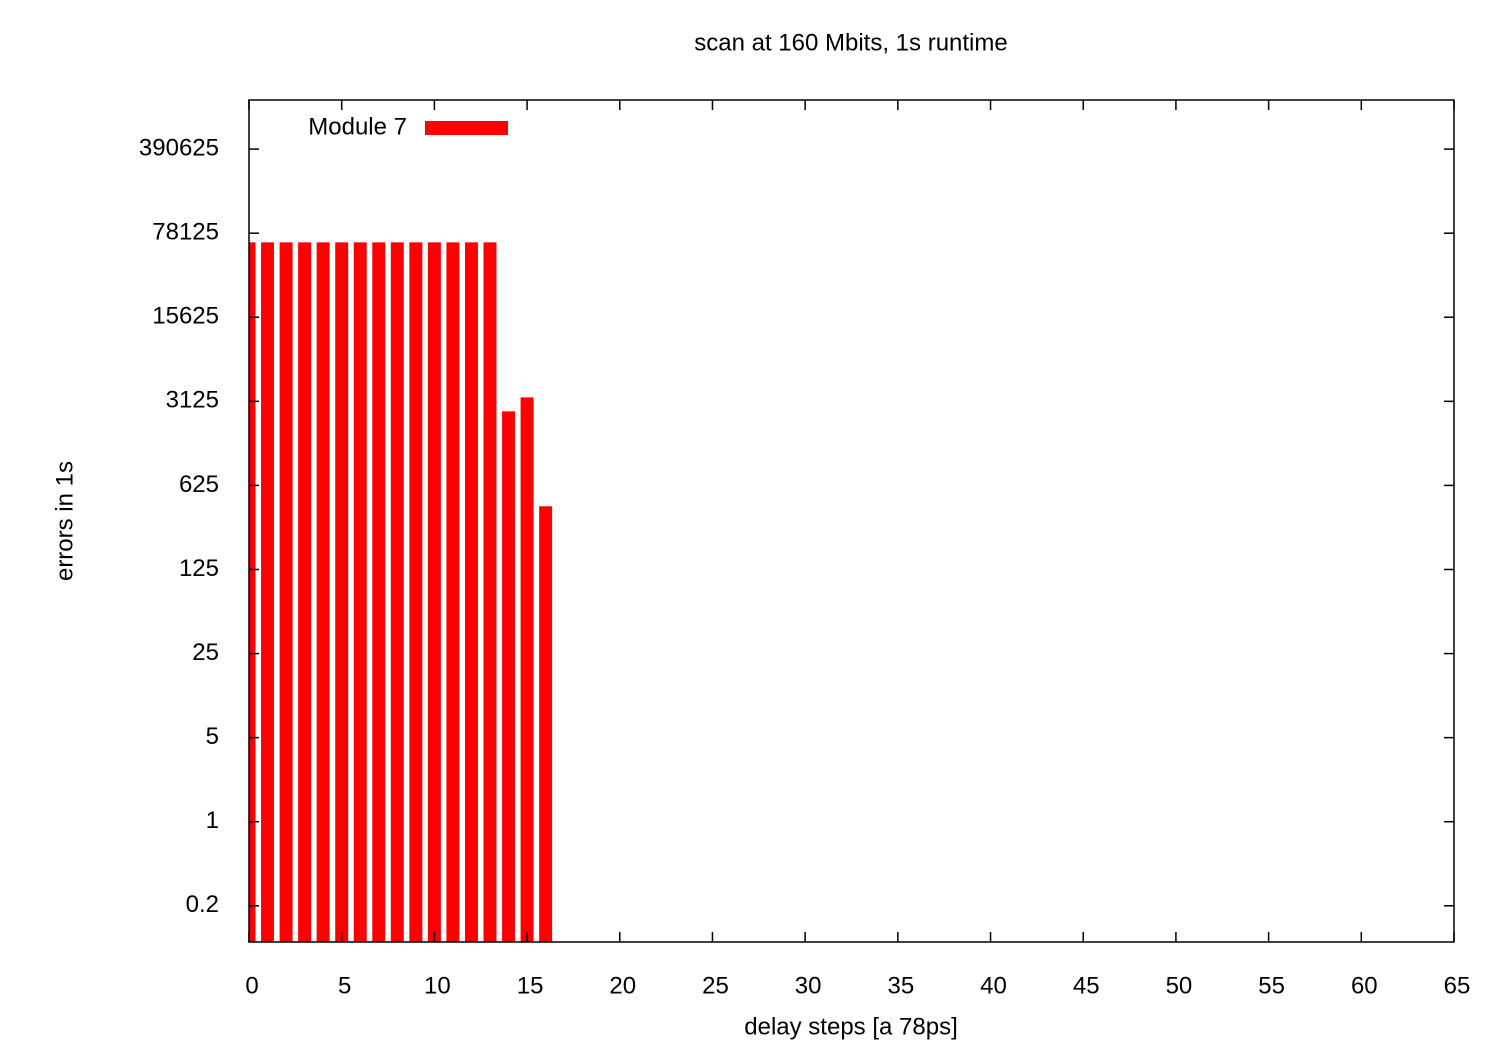  What do you see at coordinates (715, 985) in the screenshot?
I see `x-tick-label: 25` at bounding box center [715, 985].